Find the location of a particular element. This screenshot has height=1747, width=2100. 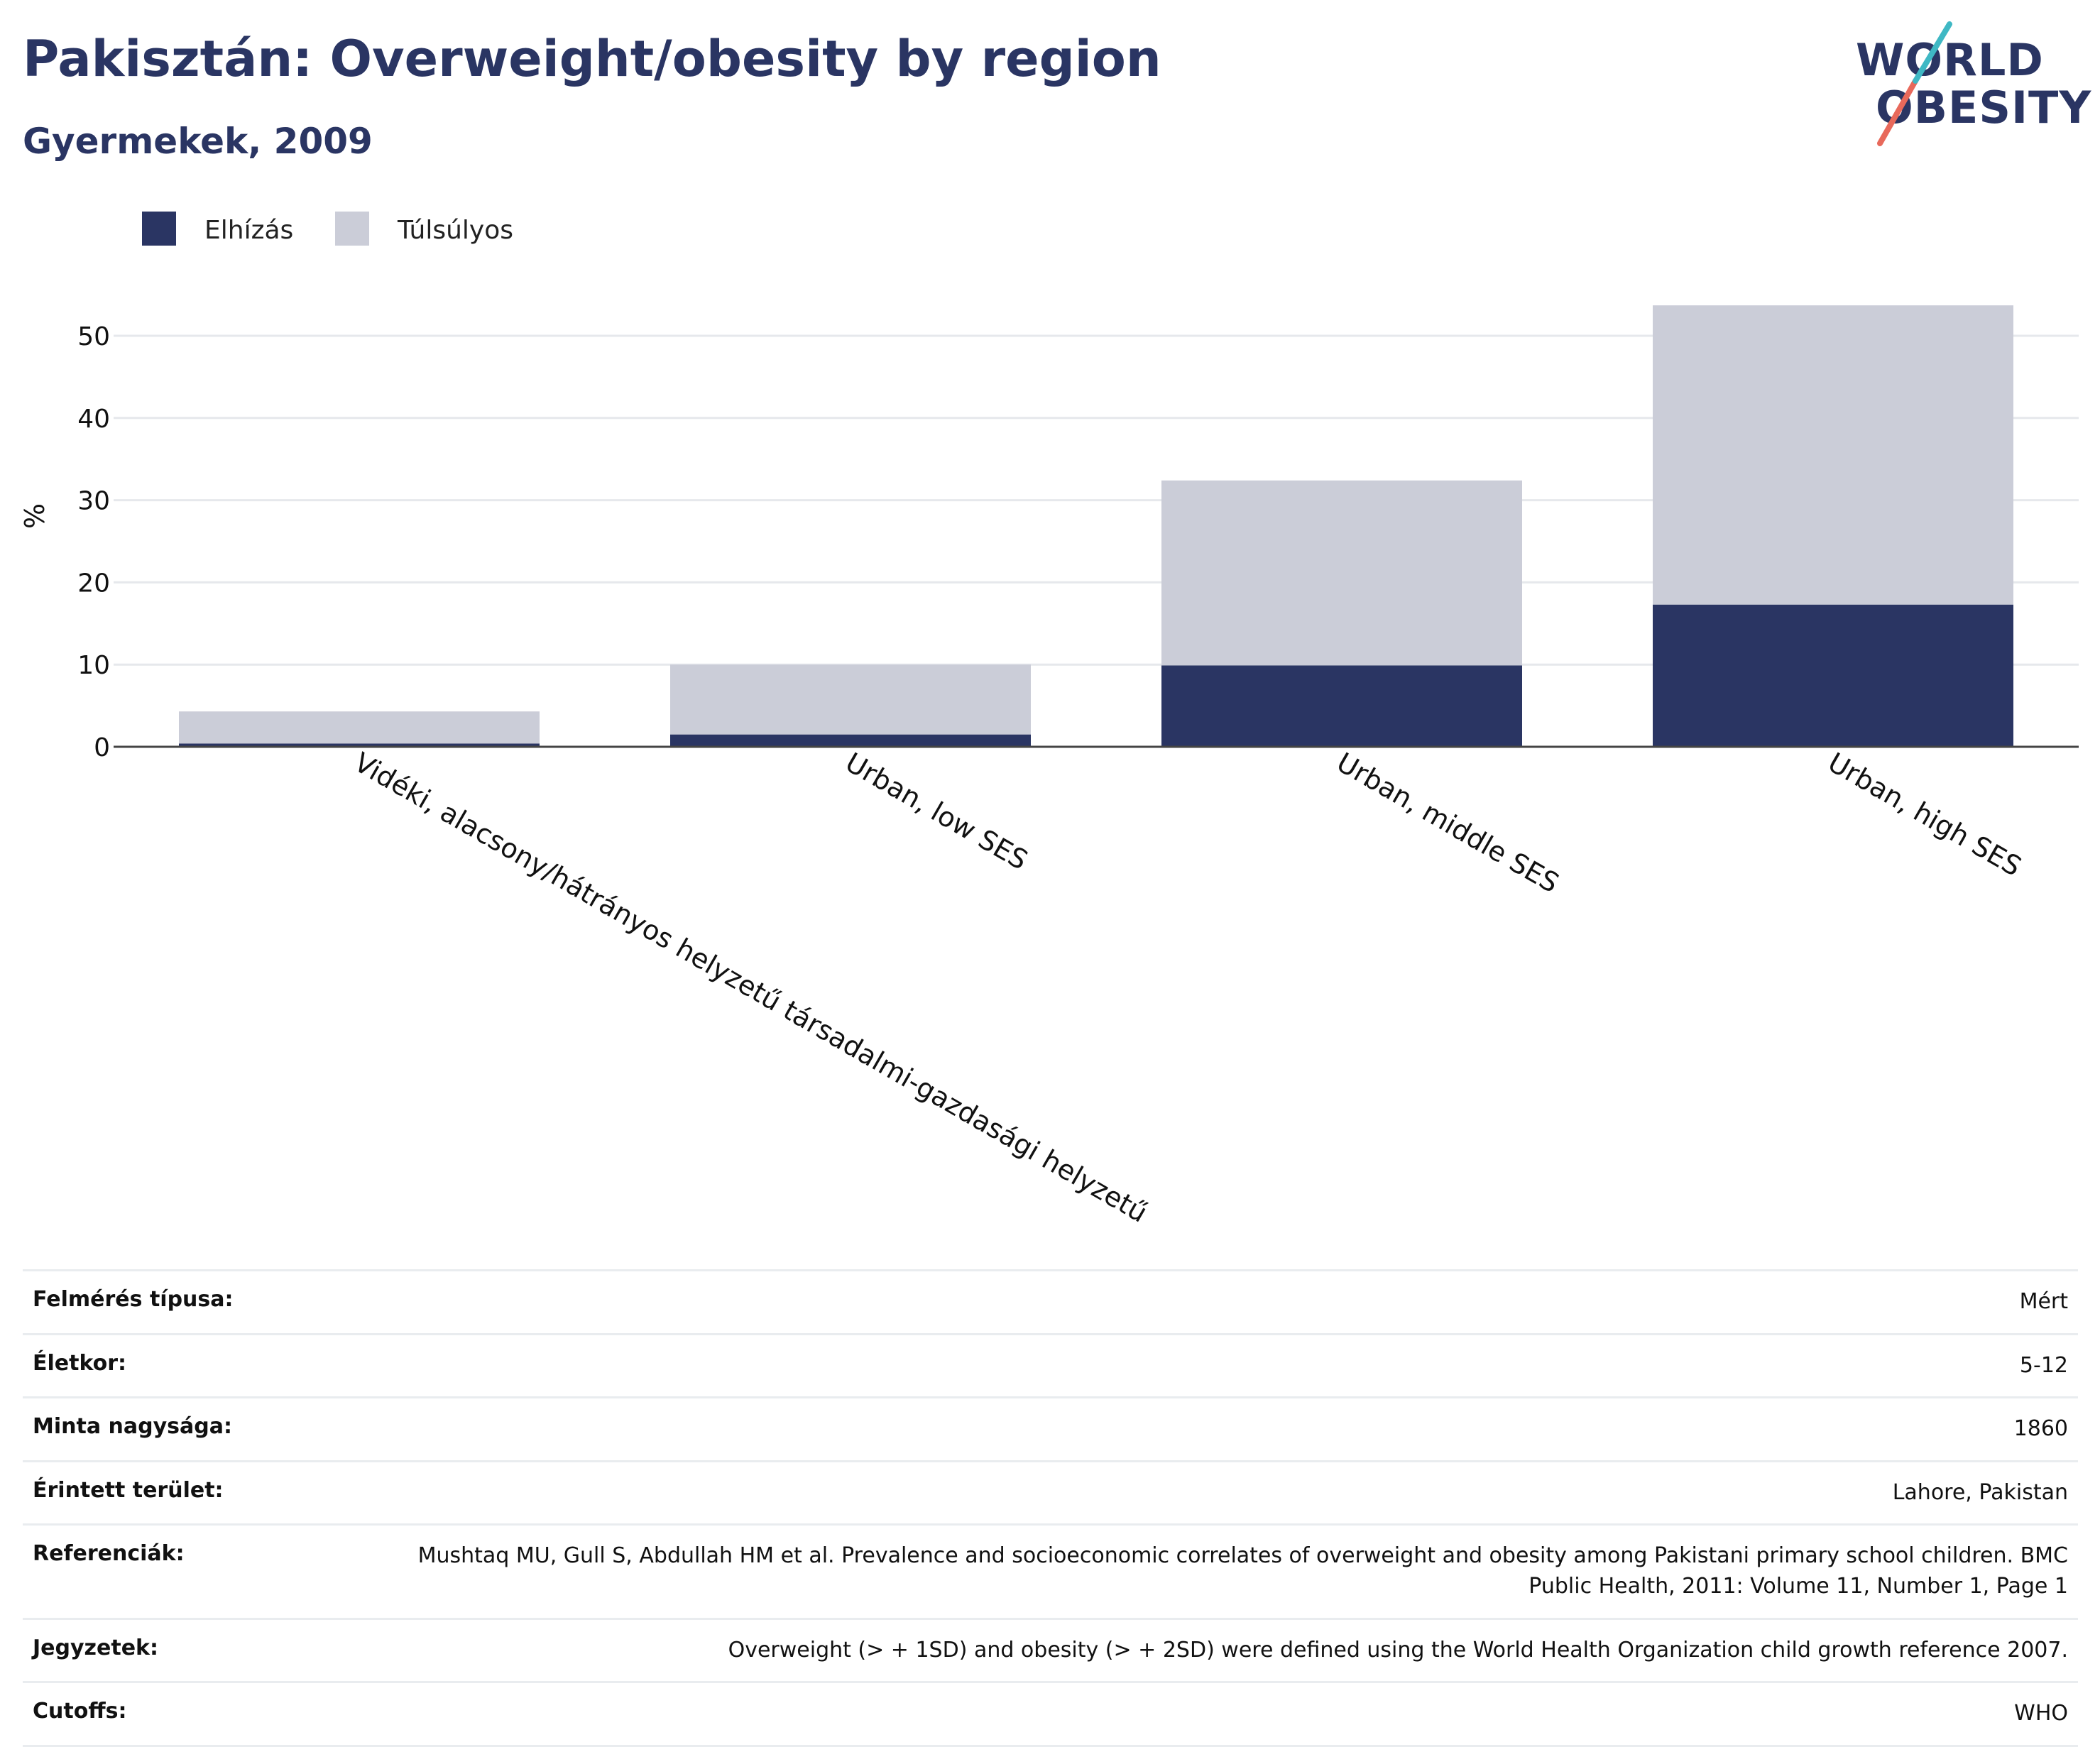

y-tick-label: 50 is located at coordinates (93, 336).